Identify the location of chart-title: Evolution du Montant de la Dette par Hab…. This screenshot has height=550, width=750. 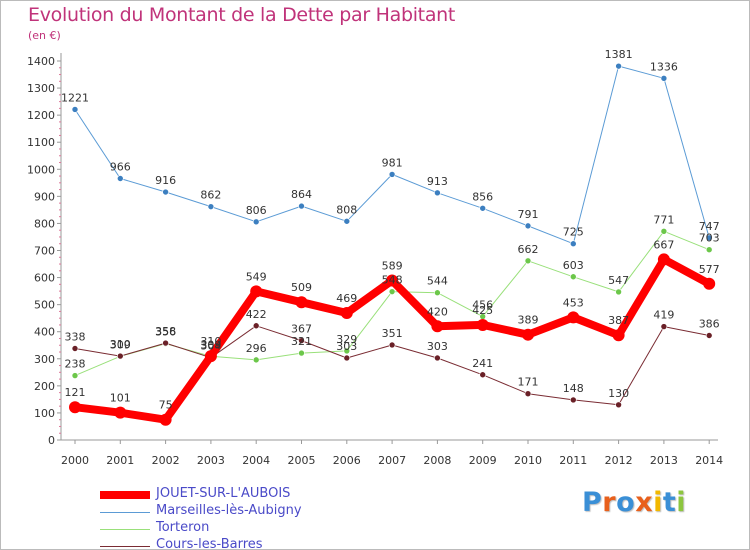
(242, 15).